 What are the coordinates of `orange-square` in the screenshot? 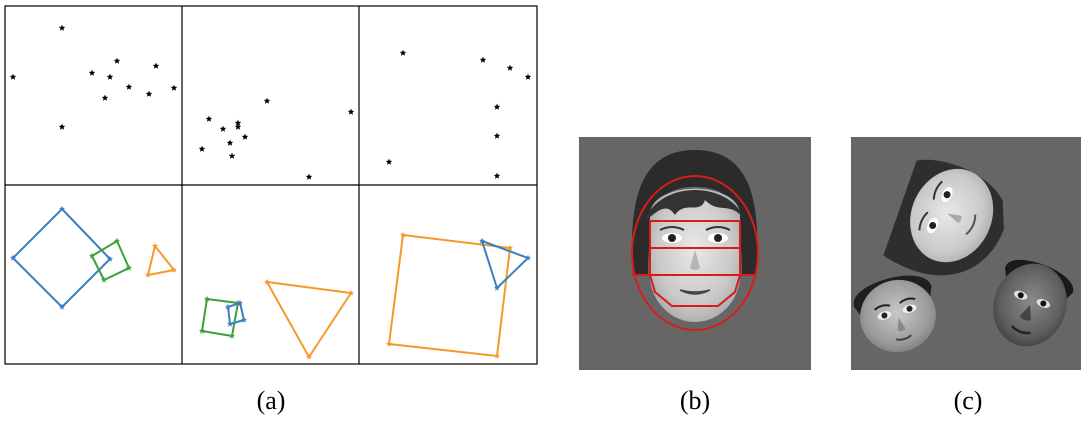 It's located at (449, 295).